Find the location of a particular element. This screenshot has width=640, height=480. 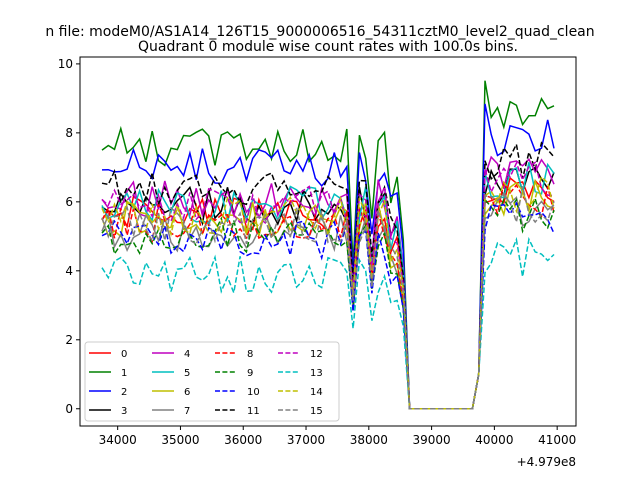

x-axis: 34000 35000 36000 37000 38000 39000 40000 41000 is located at coordinates (337, 436).